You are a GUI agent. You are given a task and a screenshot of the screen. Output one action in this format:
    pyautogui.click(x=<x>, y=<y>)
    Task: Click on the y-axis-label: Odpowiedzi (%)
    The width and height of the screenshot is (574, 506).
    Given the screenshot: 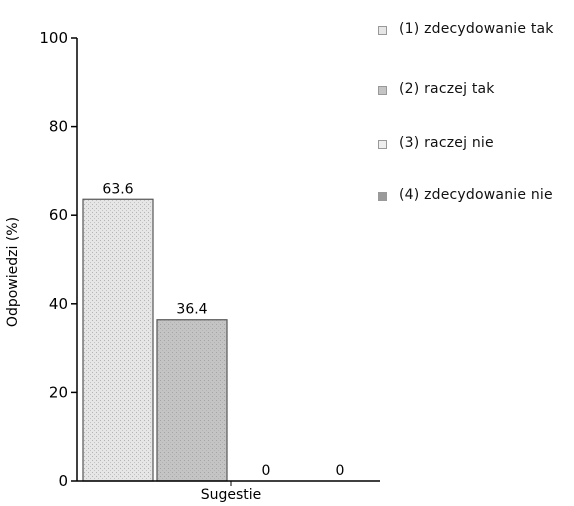 What is the action you would take?
    pyautogui.click(x=13, y=272)
    